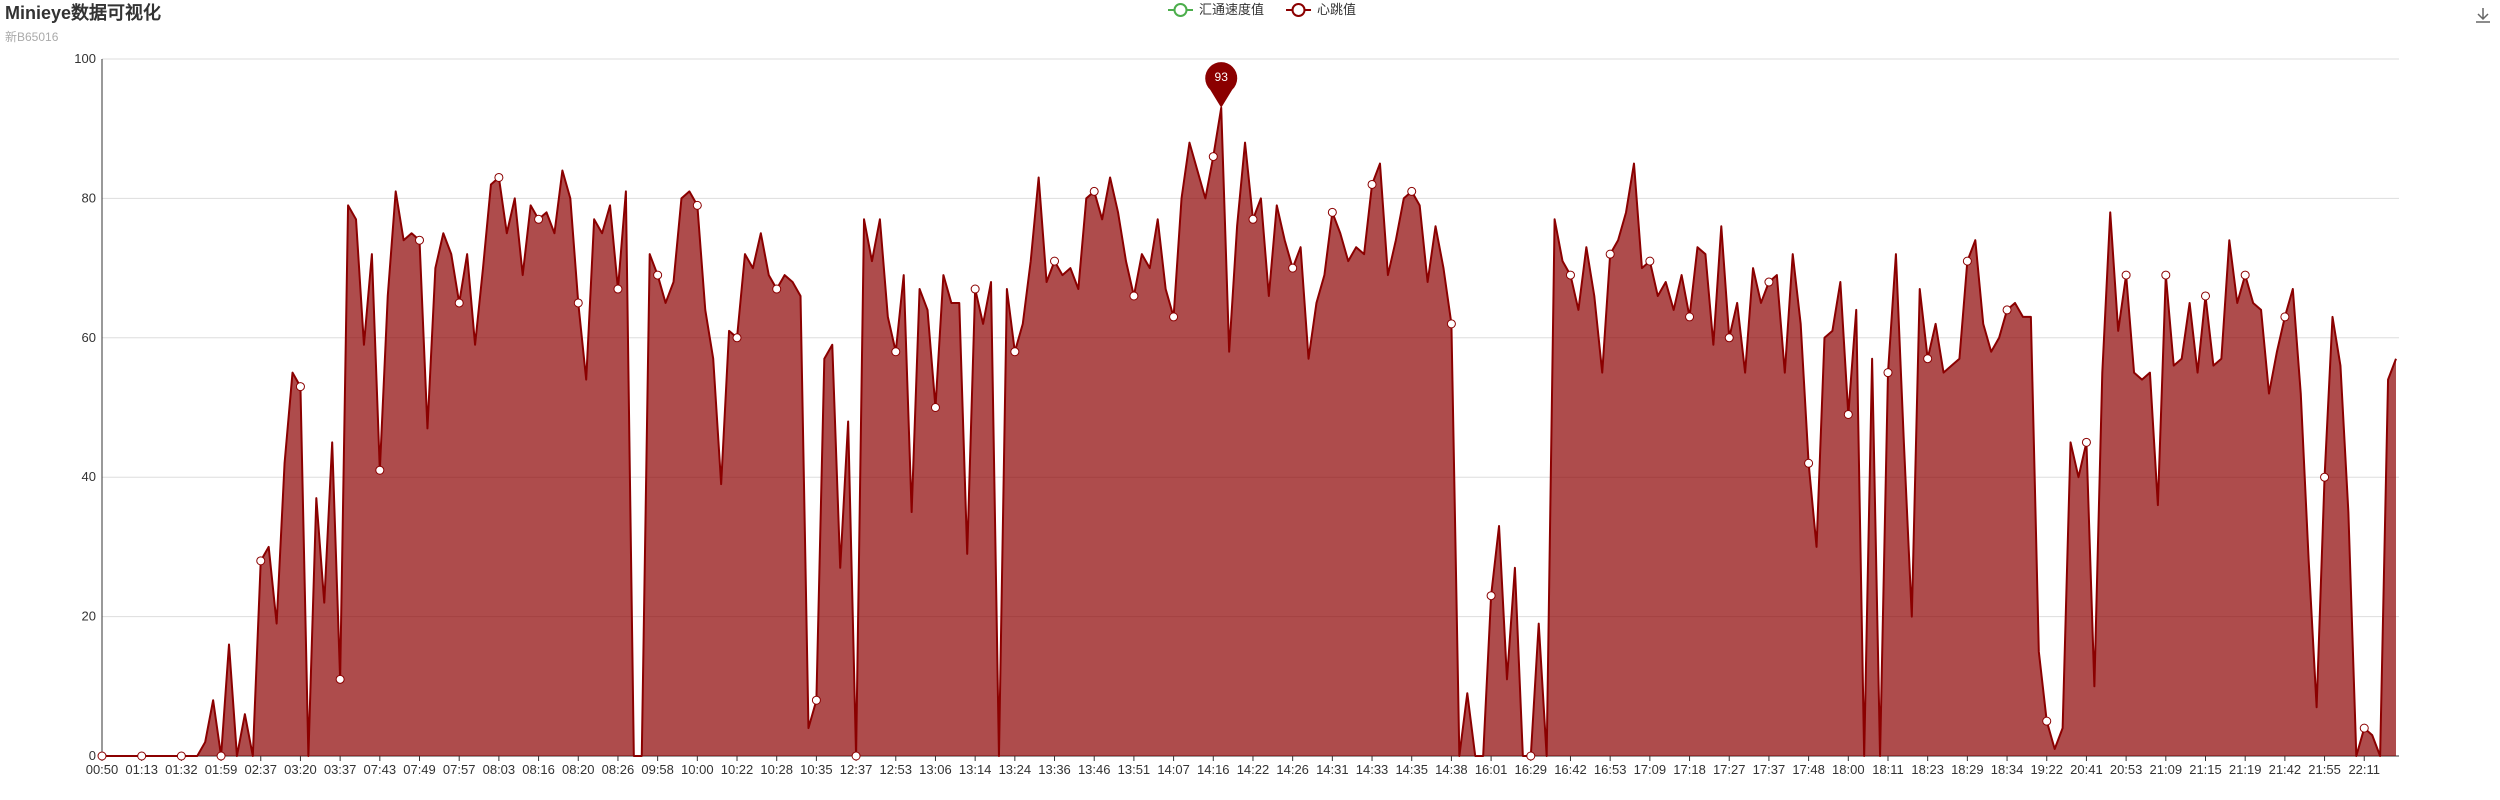  I want to click on max-pin, so click(1221, 85).